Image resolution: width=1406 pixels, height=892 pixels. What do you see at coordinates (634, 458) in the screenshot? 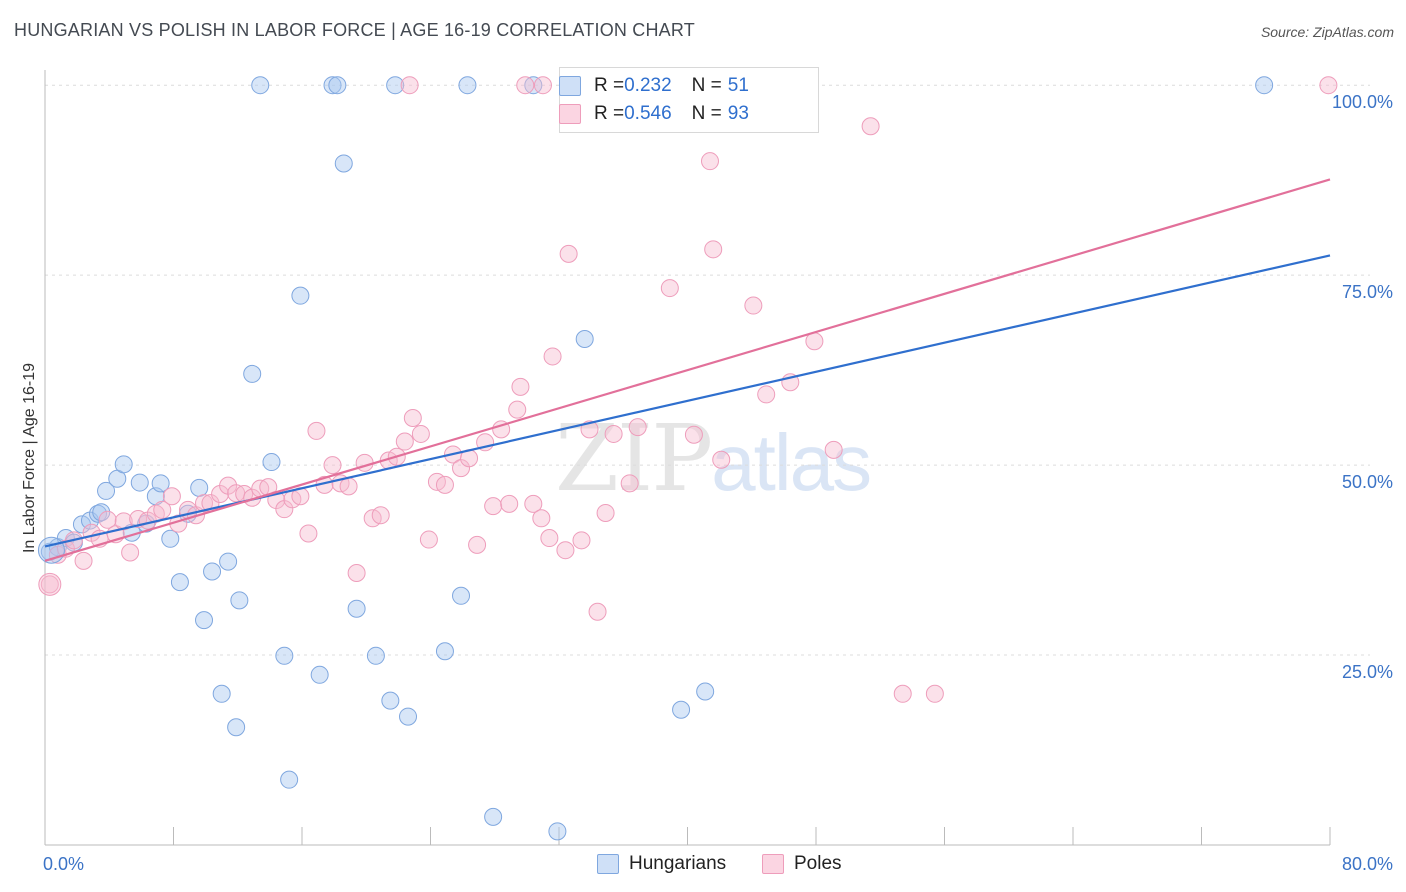
I see `watermark-zip: ZIP` at bounding box center [634, 458].